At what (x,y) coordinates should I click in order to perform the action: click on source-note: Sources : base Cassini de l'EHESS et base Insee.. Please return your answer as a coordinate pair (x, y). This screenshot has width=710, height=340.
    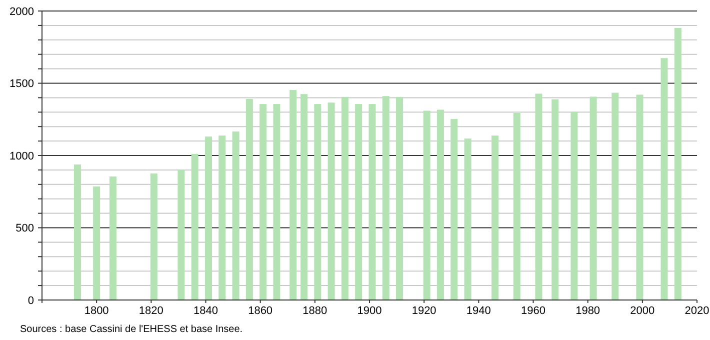
    Looking at the image, I should click on (131, 329).